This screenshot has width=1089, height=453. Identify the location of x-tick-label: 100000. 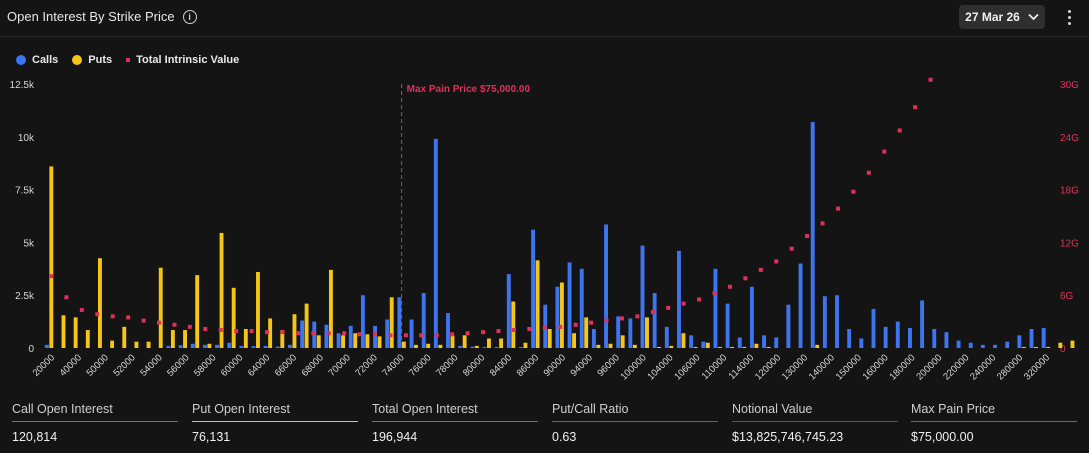
(634, 367).